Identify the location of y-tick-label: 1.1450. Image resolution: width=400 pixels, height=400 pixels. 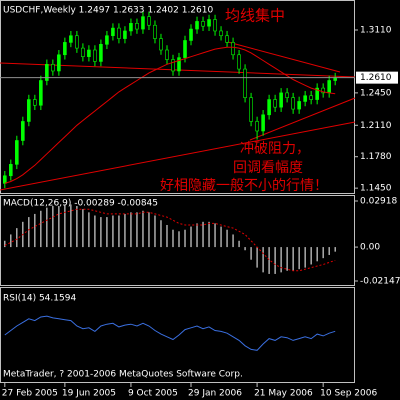
(376, 189).